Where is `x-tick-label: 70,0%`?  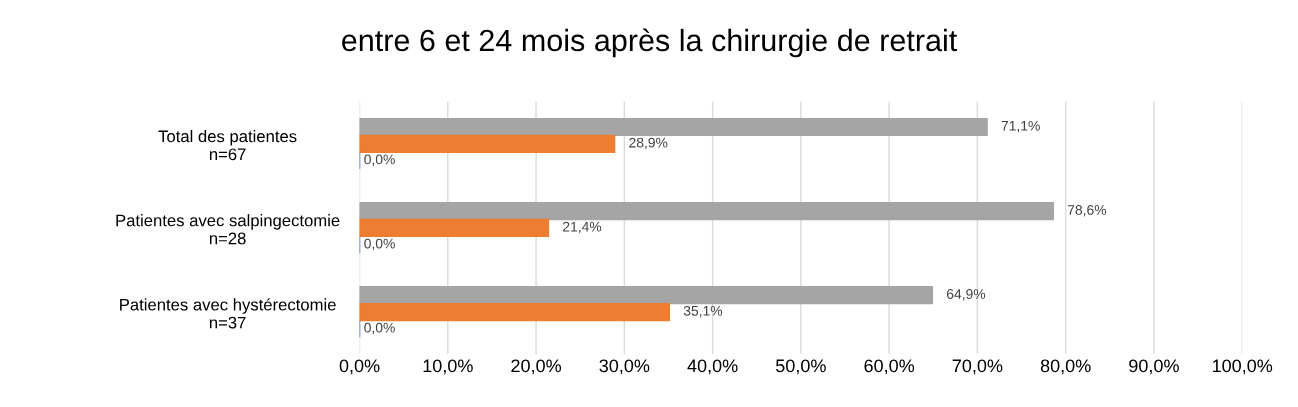 x-tick-label: 70,0% is located at coordinates (977, 367).